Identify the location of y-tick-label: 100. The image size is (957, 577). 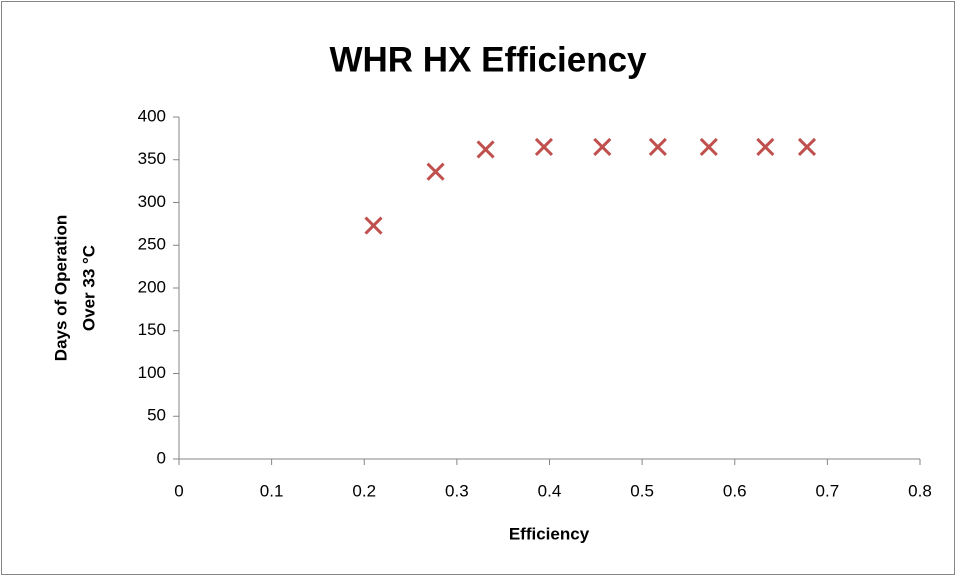
(152, 372).